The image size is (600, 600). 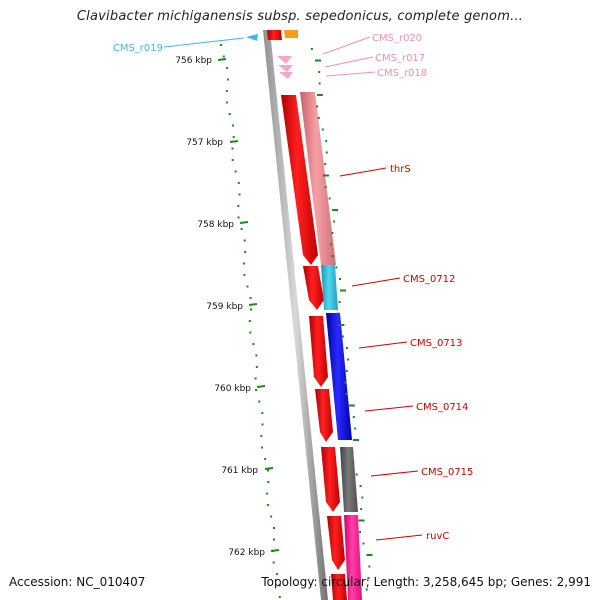 What do you see at coordinates (397, 38) in the screenshot?
I see `label-CMS_r020: CMS_r020` at bounding box center [397, 38].